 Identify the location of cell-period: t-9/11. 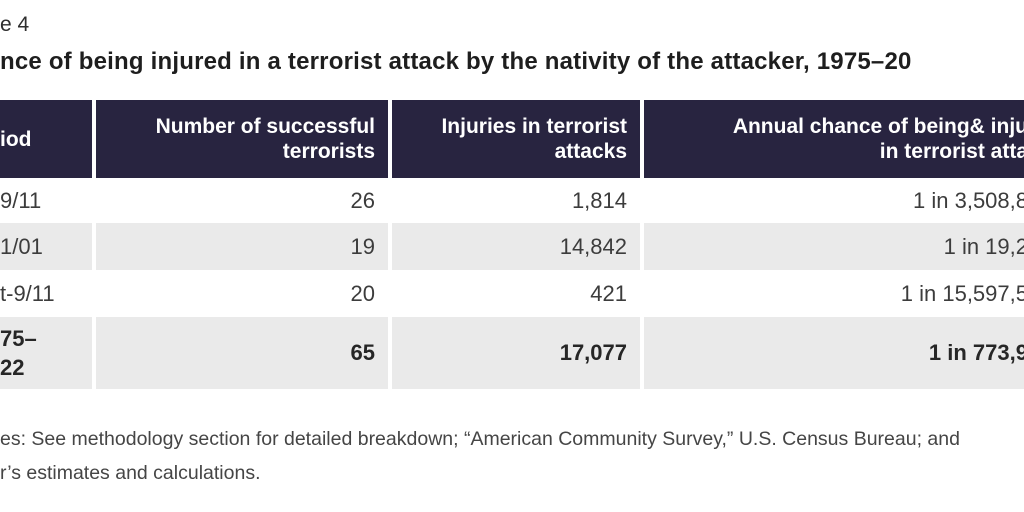
(46, 293).